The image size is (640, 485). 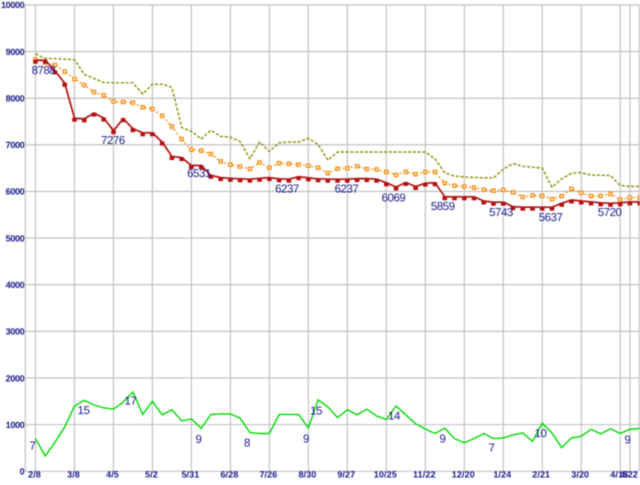 What do you see at coordinates (619, 475) in the screenshot?
I see `svg-text: 4/15` at bounding box center [619, 475].